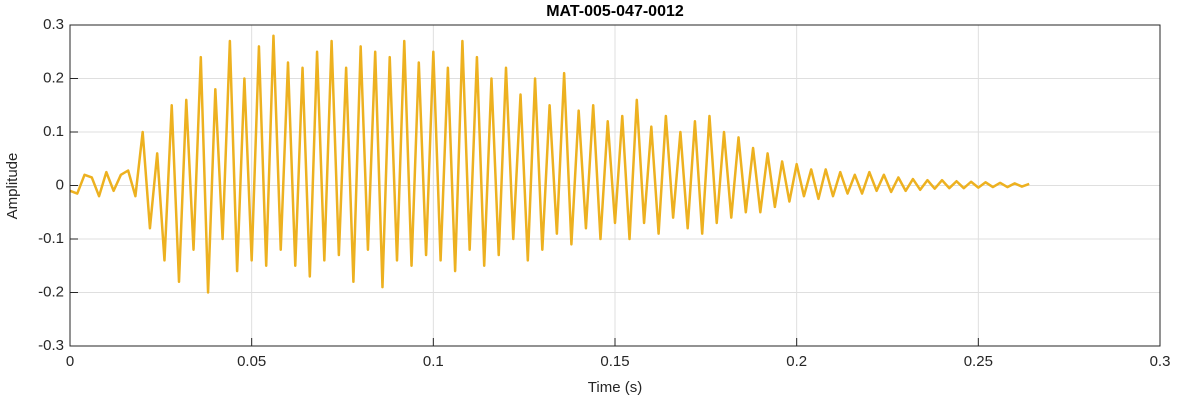 This screenshot has width=1177, height=404. Describe the element at coordinates (53, 77) in the screenshot. I see `y-tick-label: 0.2` at that location.